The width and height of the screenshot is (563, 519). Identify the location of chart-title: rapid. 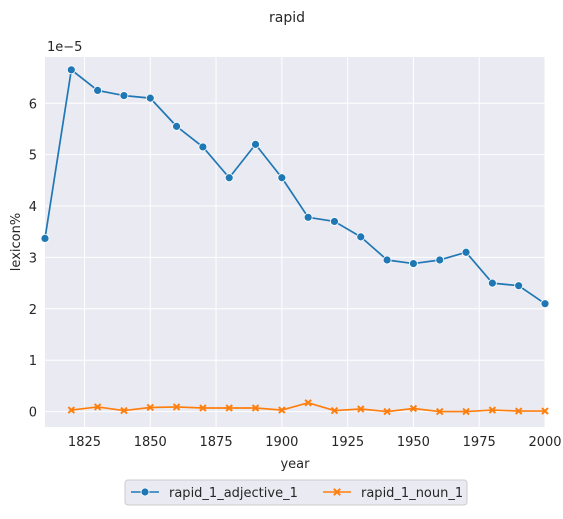
(287, 18).